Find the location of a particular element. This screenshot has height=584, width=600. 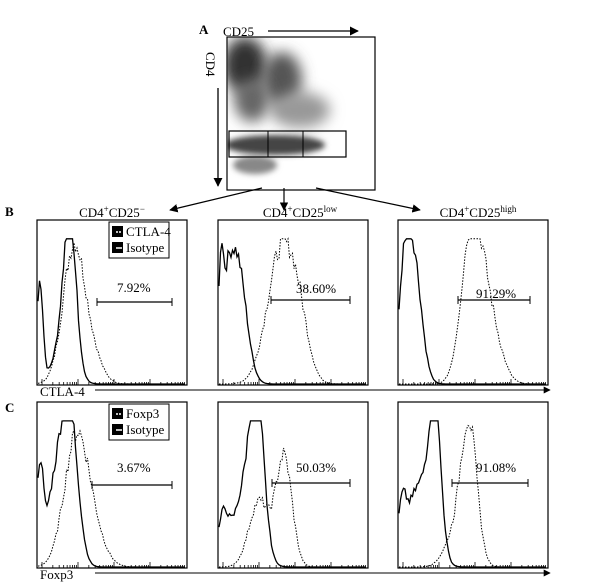

histogram-panel: 50.03% is located at coordinates (293, 485).